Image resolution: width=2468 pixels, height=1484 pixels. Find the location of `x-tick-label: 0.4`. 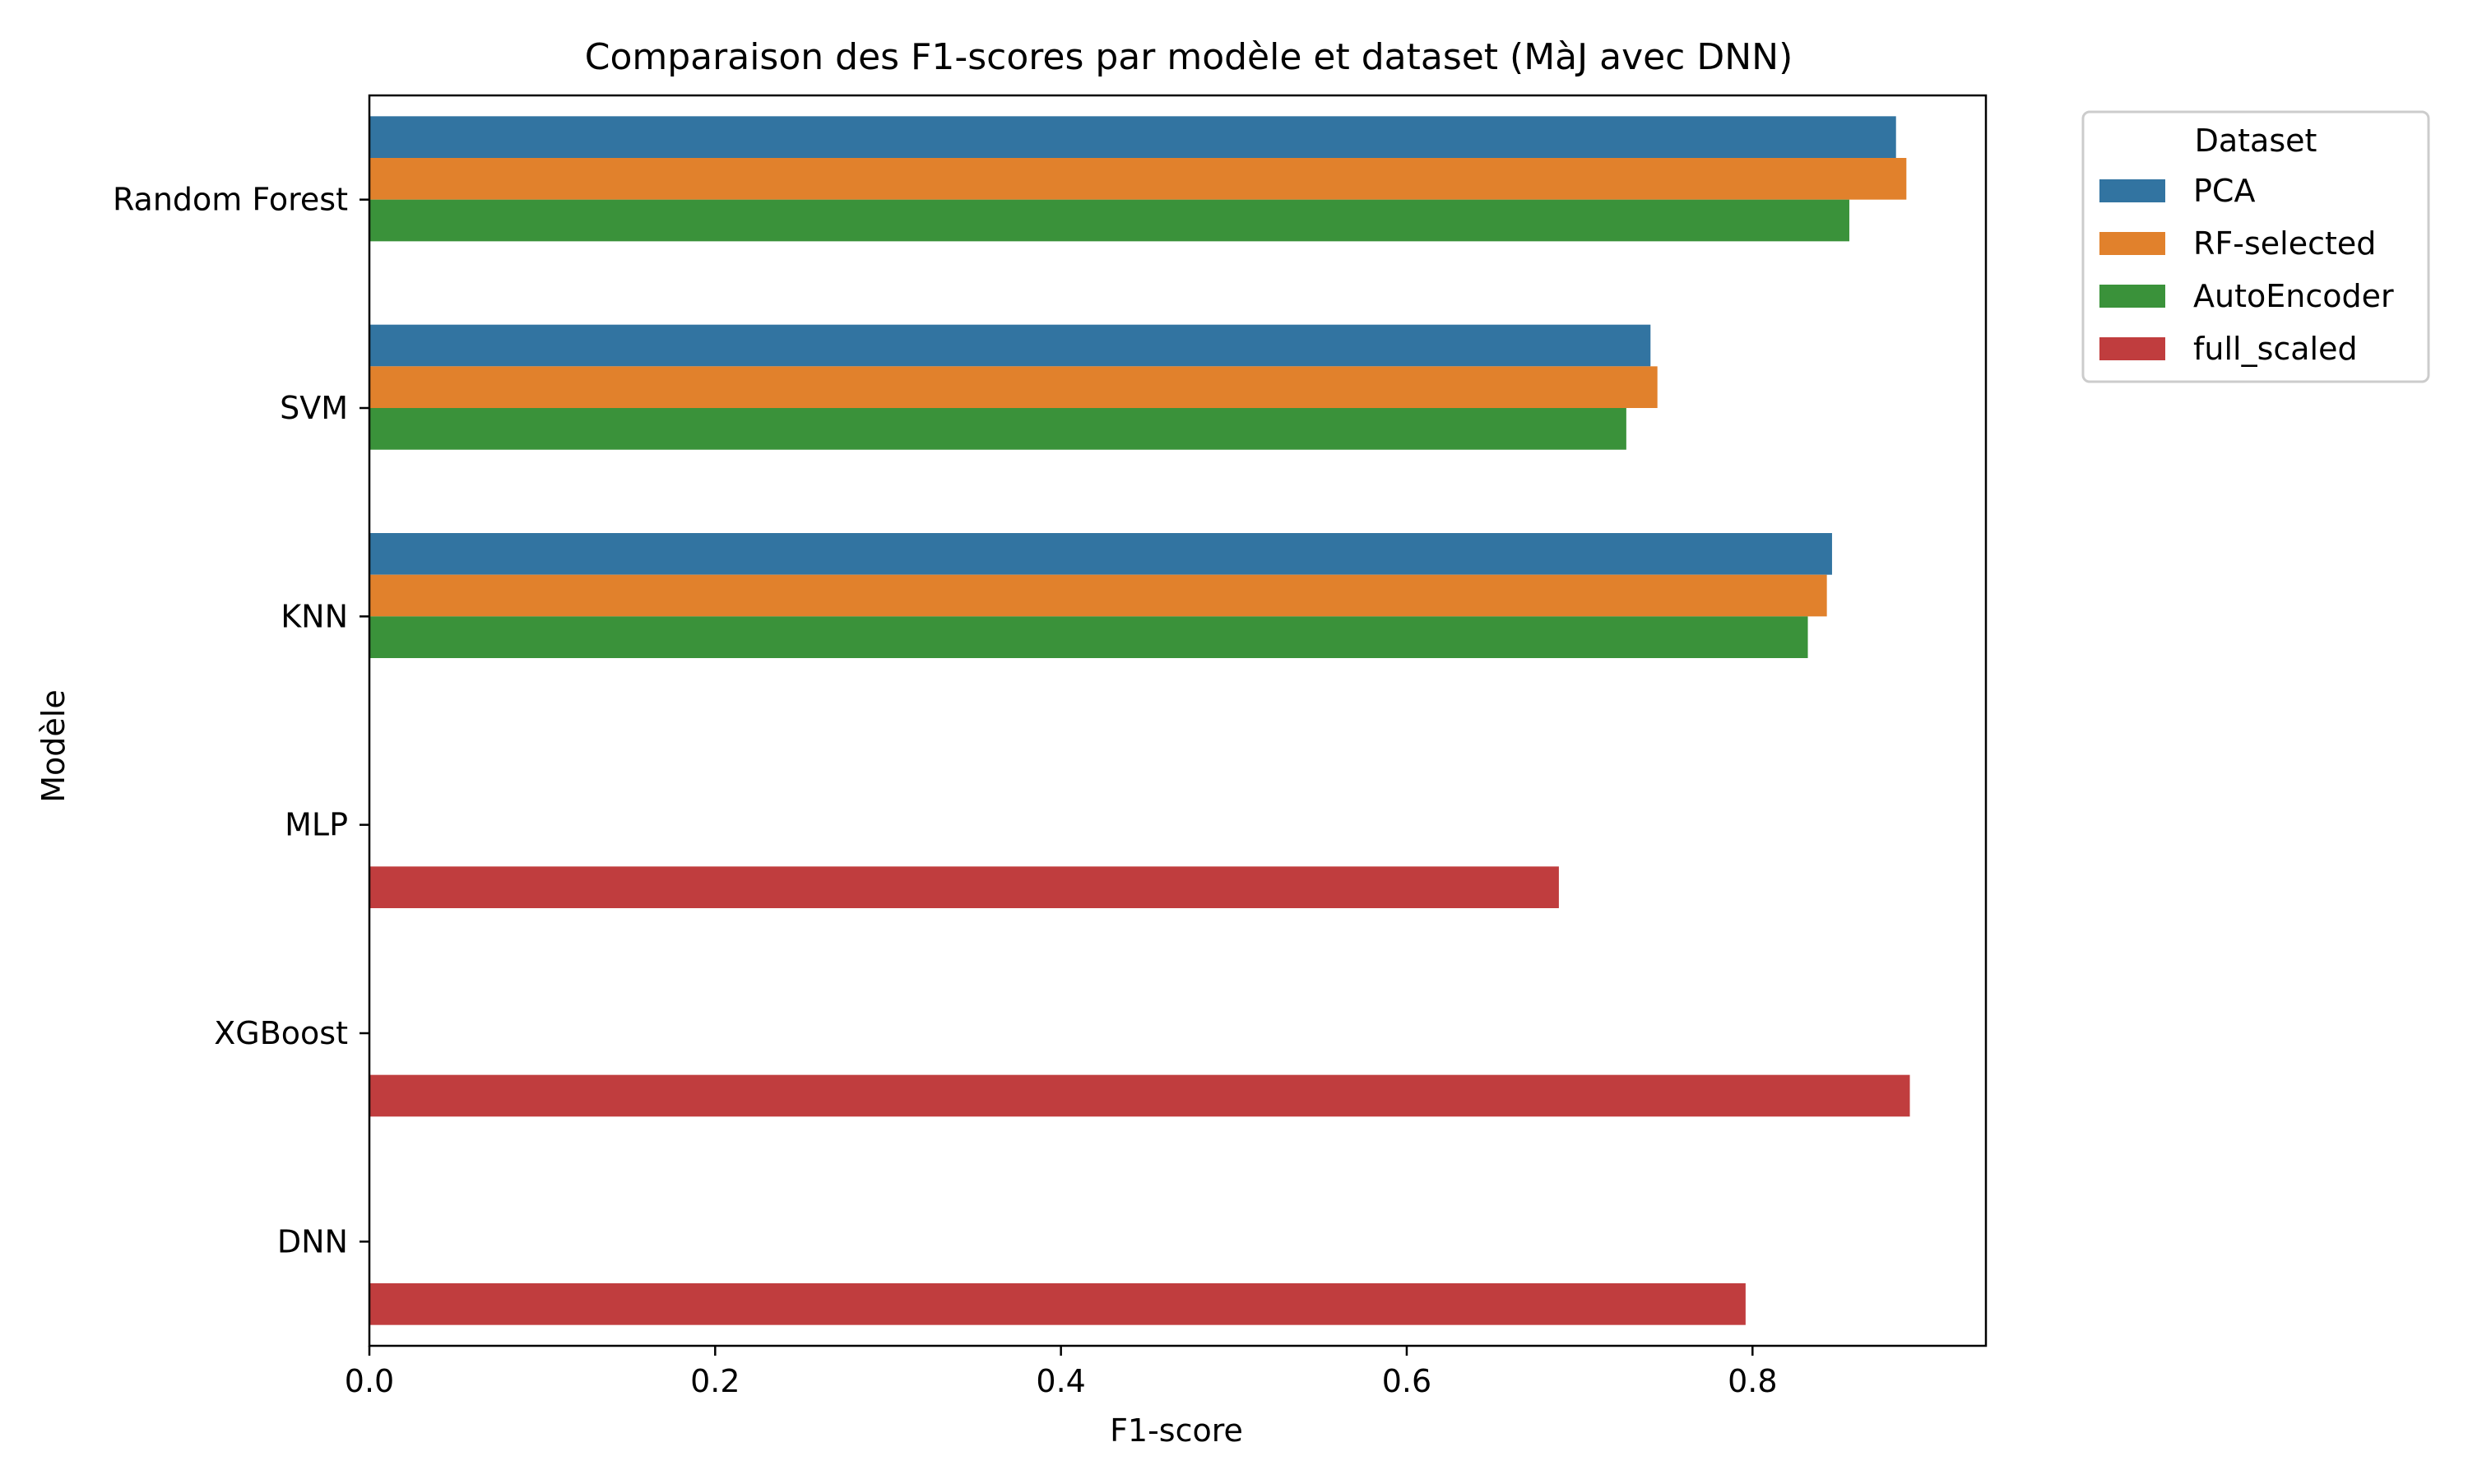

x-tick-label: 0.4 is located at coordinates (1060, 1381).